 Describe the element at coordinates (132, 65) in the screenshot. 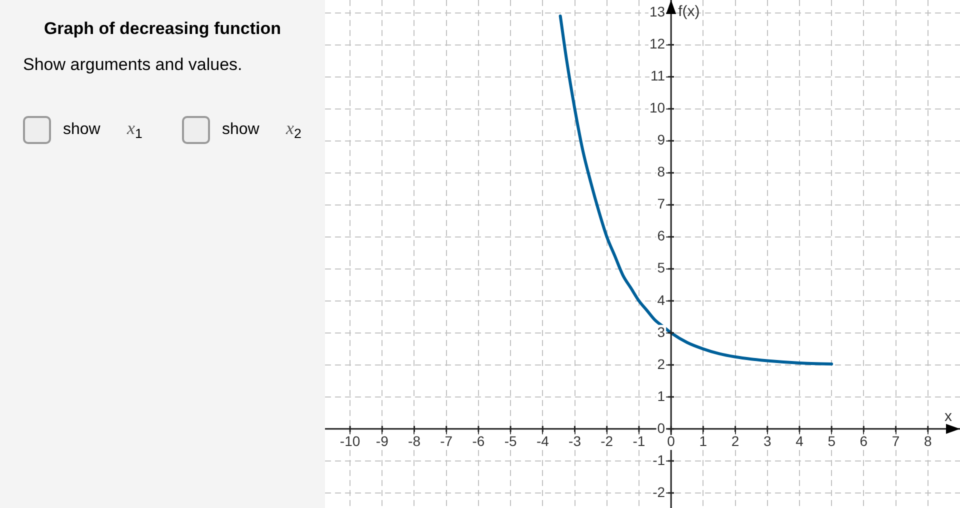

I see `text: Show arguments and values.` at that location.